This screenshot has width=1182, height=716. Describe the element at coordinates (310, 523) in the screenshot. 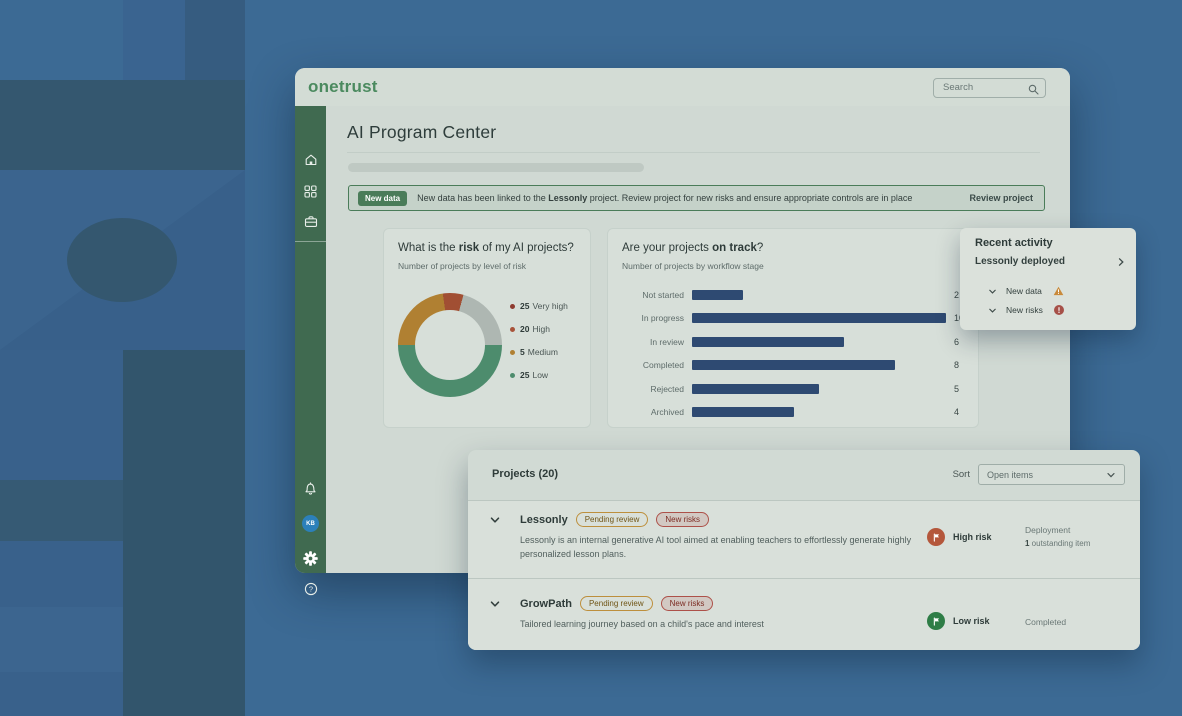

I see `user-avatar: KB` at that location.